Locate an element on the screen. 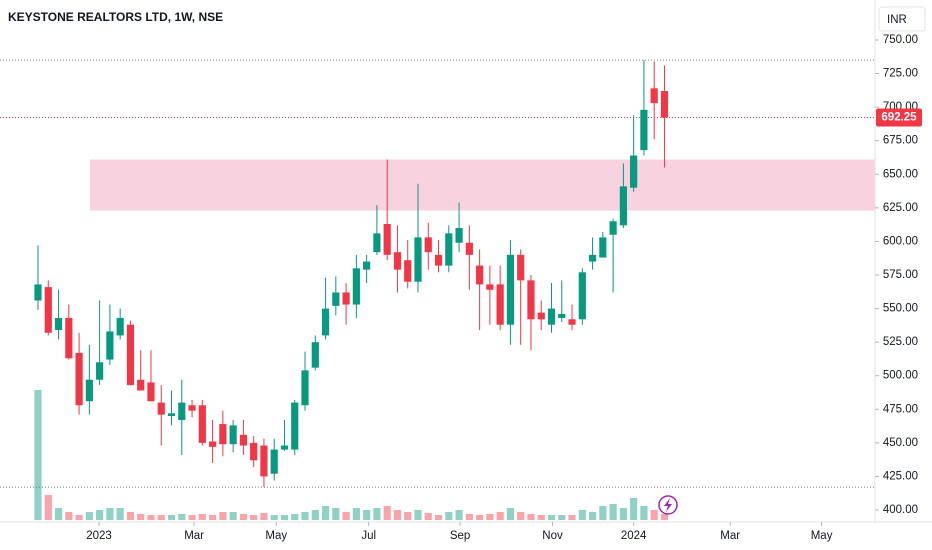 The width and height of the screenshot is (932, 550). y-tick-label: 575.00 is located at coordinates (900, 275).